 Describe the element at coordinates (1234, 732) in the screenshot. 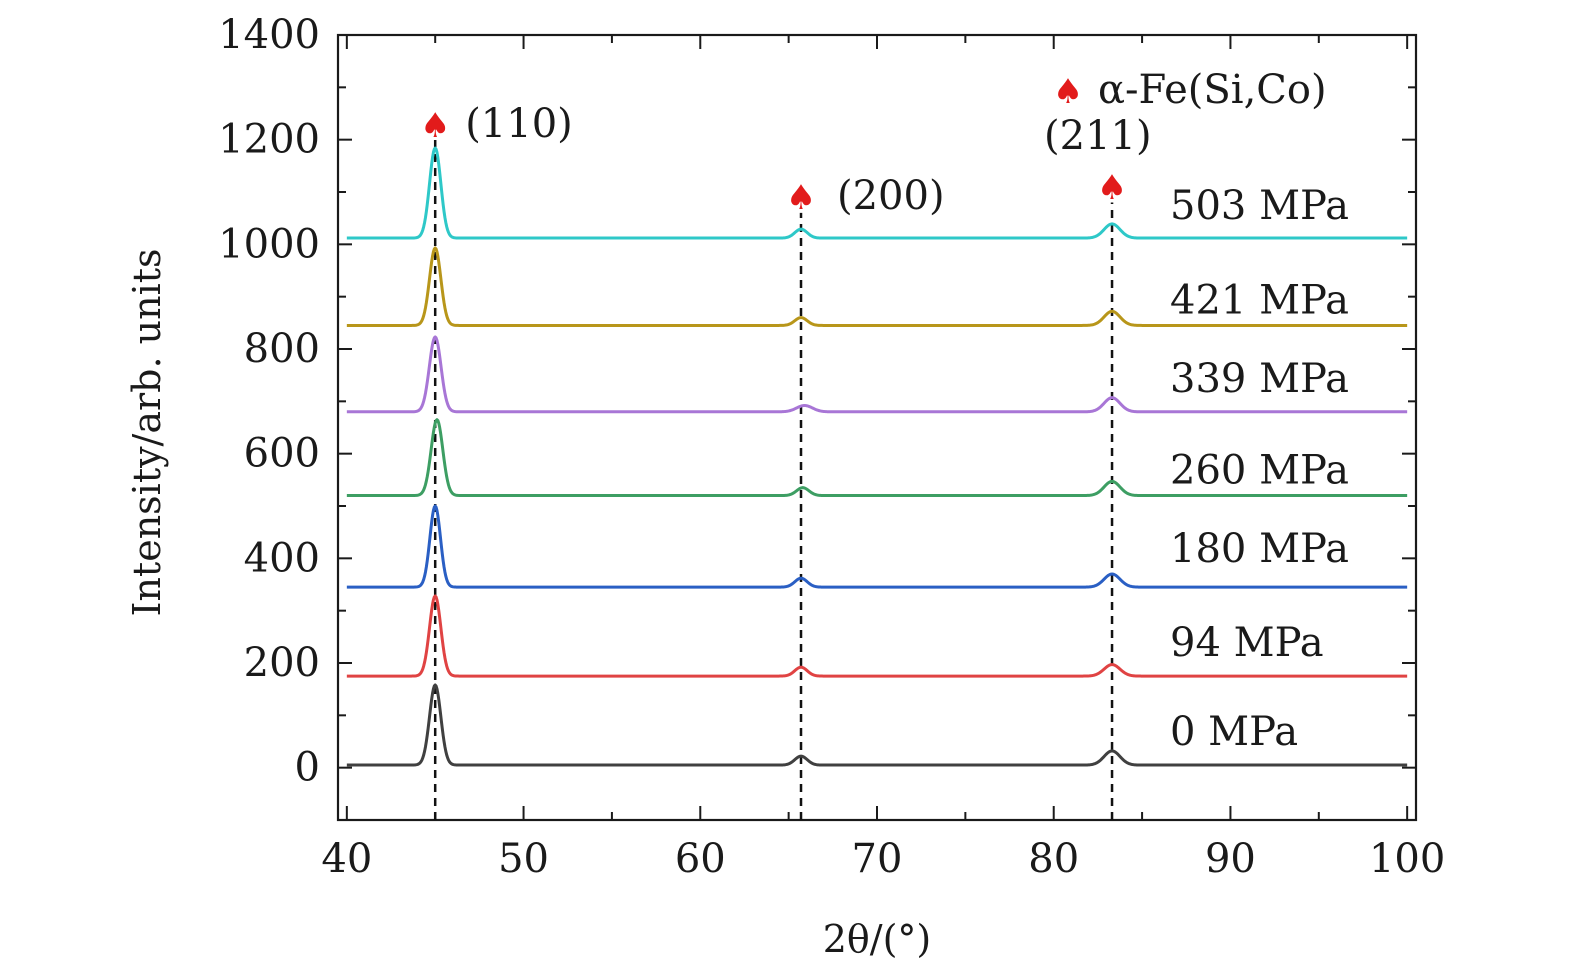

I see `series-label: 0 MPa` at that location.